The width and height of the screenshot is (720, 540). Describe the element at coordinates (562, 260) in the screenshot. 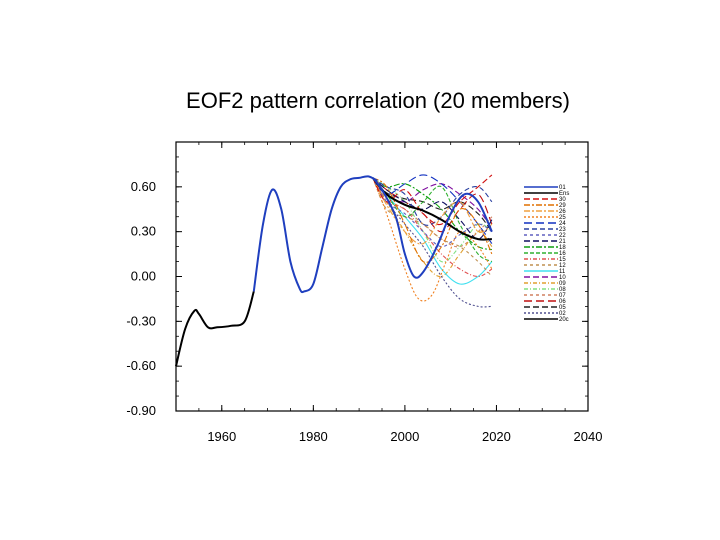

I see `legend-label-15: 15` at that location.